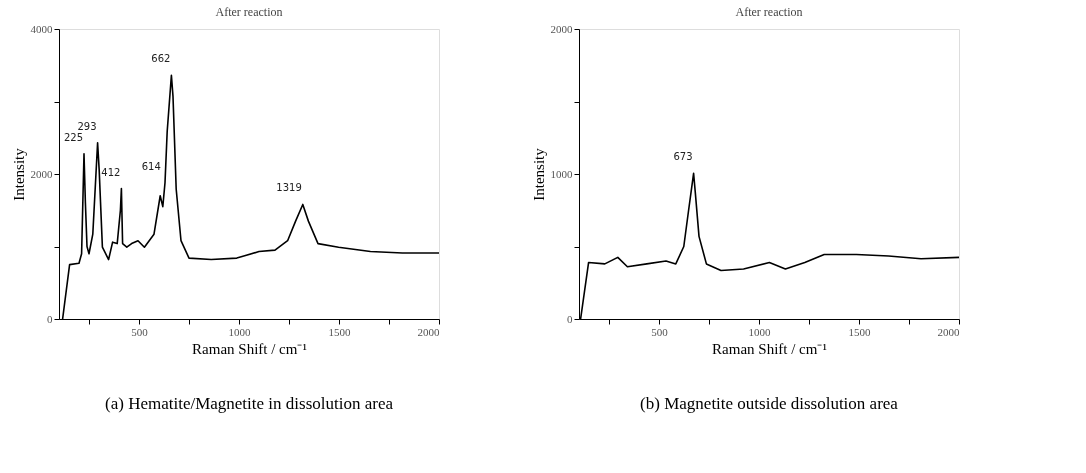 Image resolution: width=1086 pixels, height=473 pixels. I want to click on text: (a) Hematite/Magnetite in dissolution area, so click(249, 403).